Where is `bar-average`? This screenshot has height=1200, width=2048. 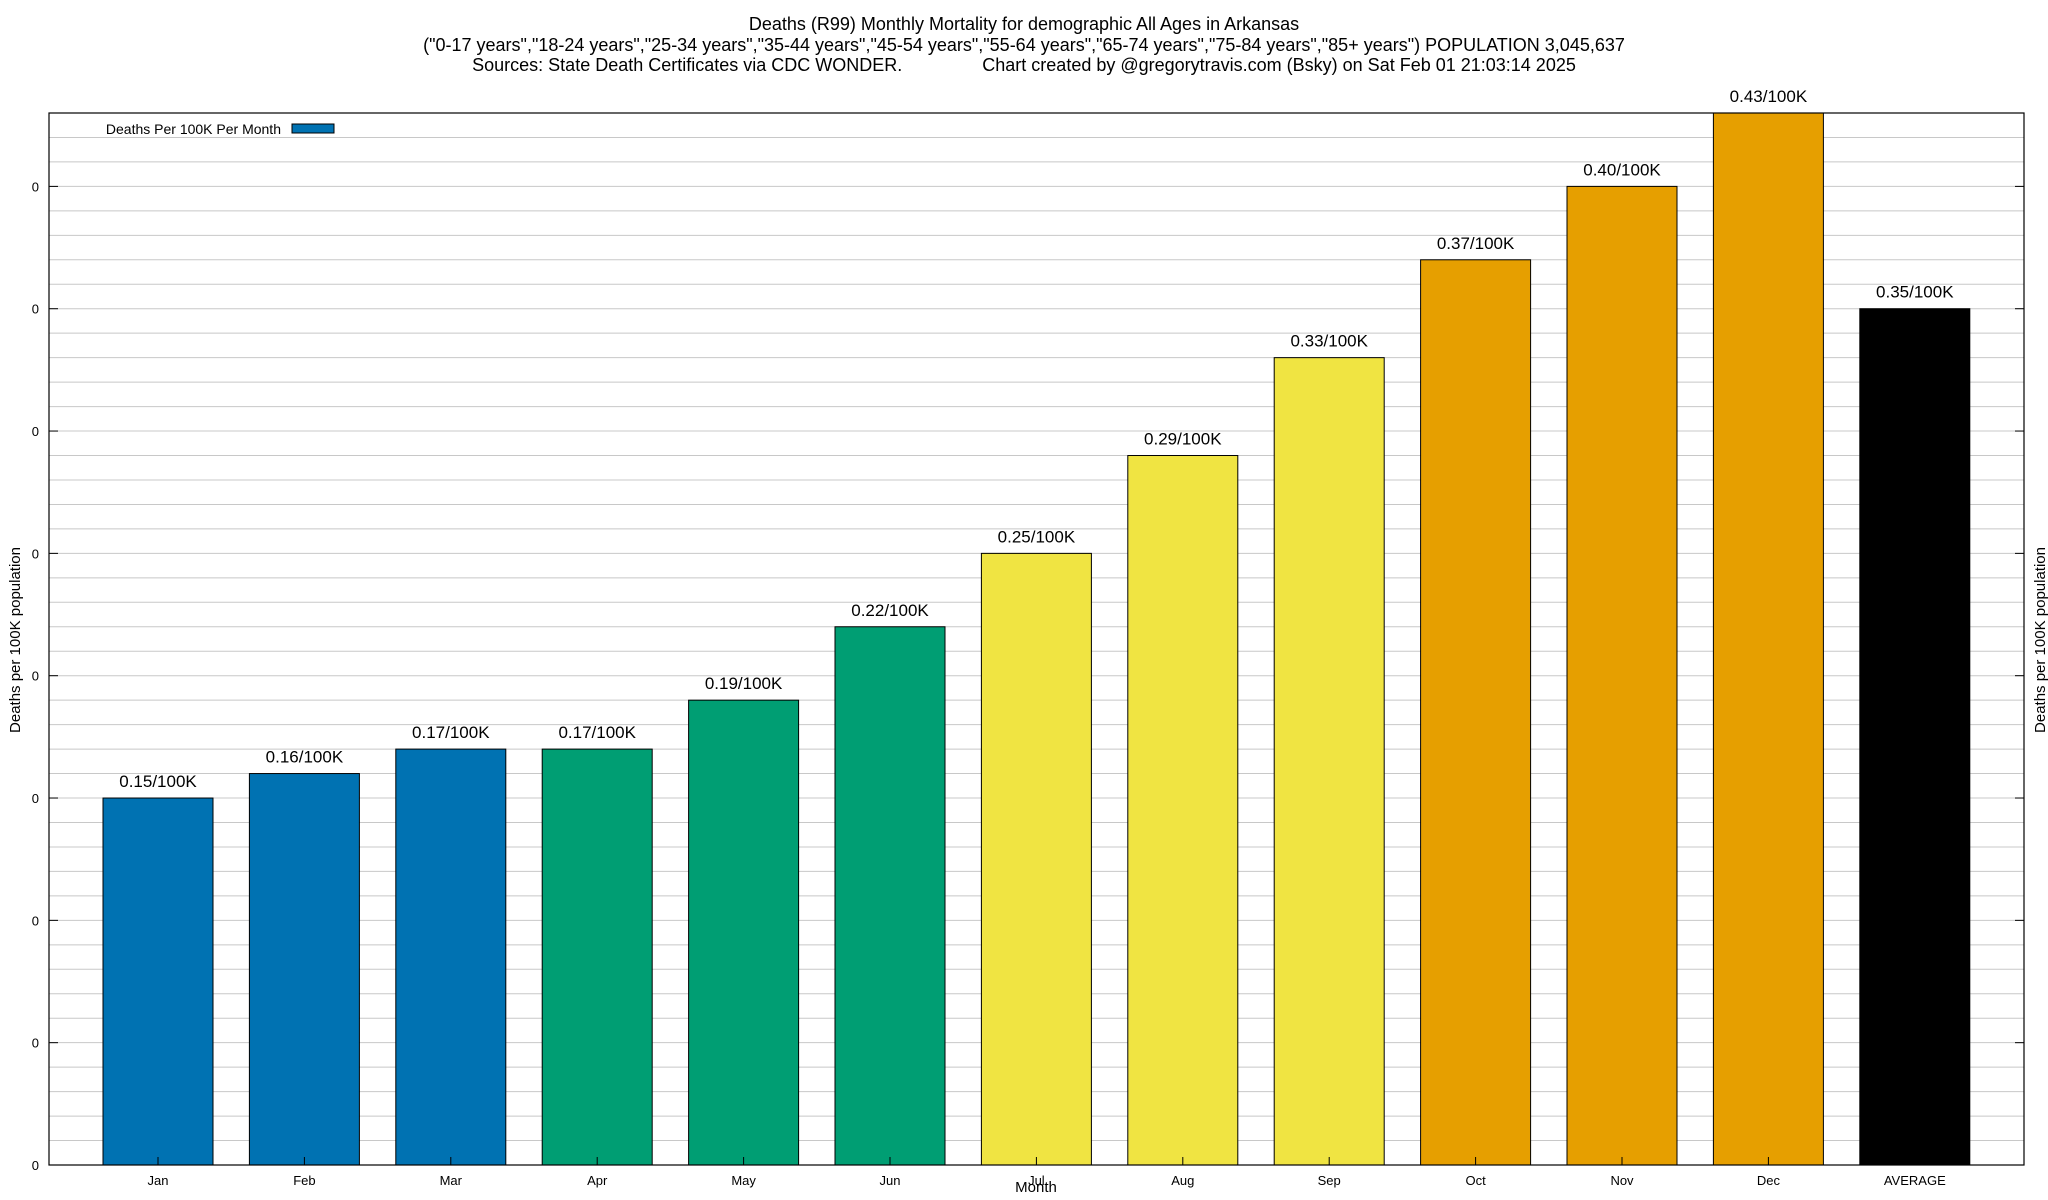
bar-average is located at coordinates (1915, 737).